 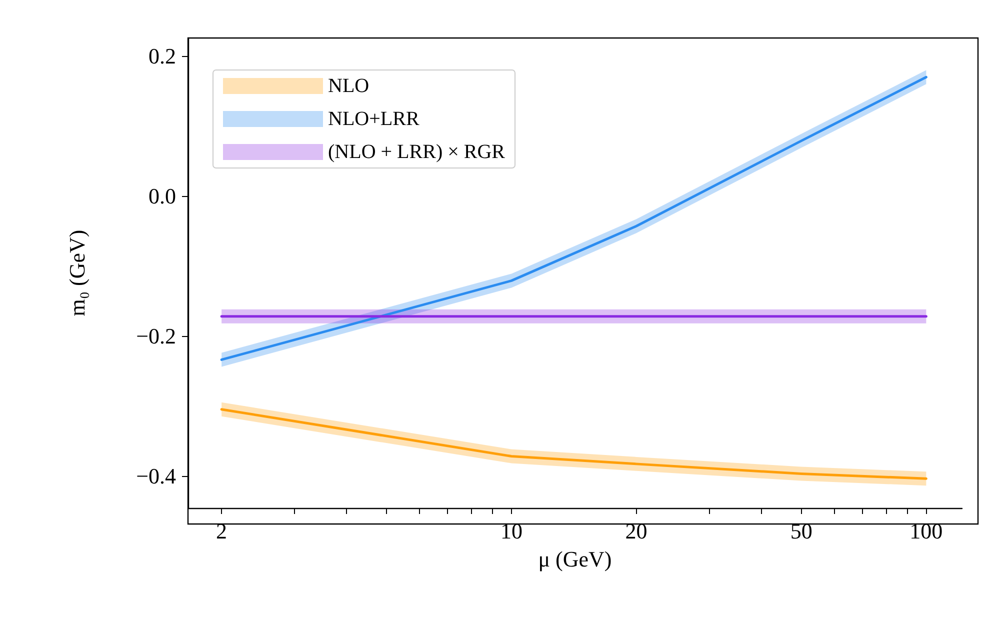 I want to click on x-tick-label: 20, so click(x=636, y=531).